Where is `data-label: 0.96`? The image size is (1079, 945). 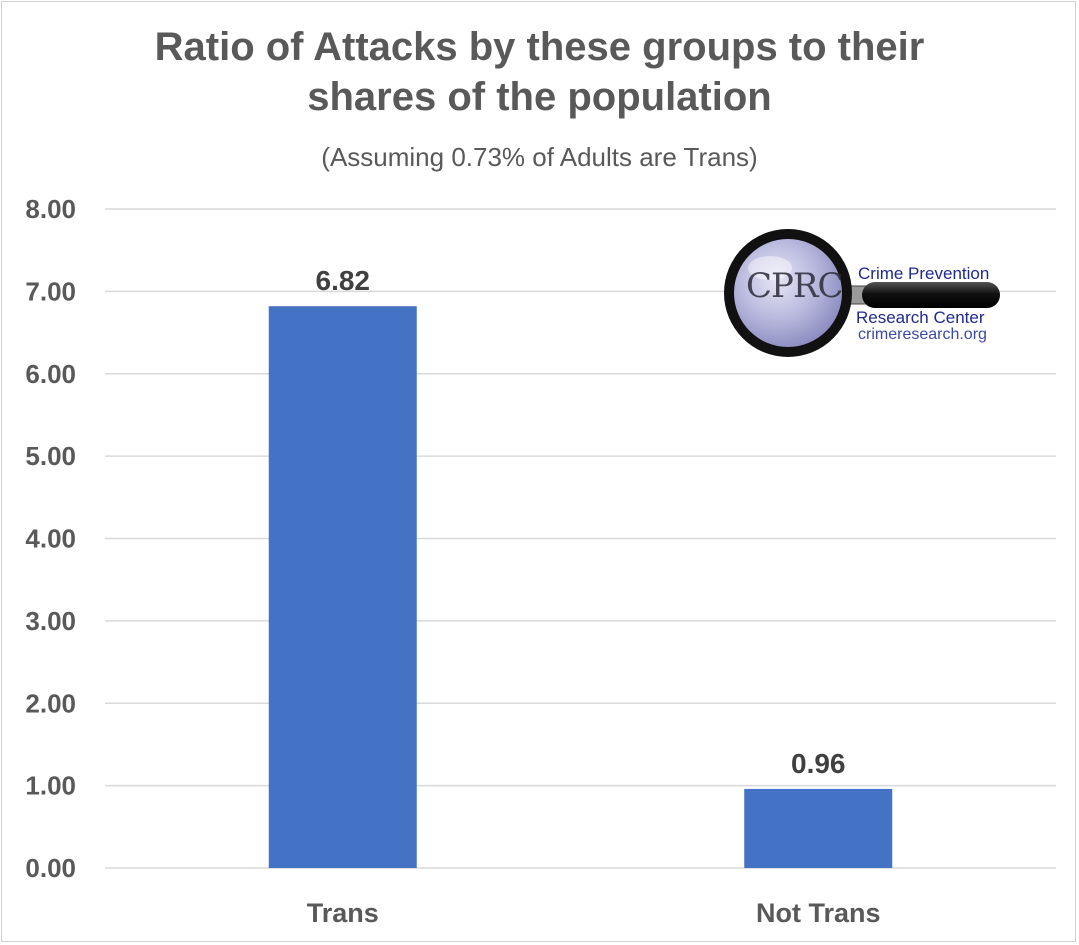 data-label: 0.96 is located at coordinates (818, 763).